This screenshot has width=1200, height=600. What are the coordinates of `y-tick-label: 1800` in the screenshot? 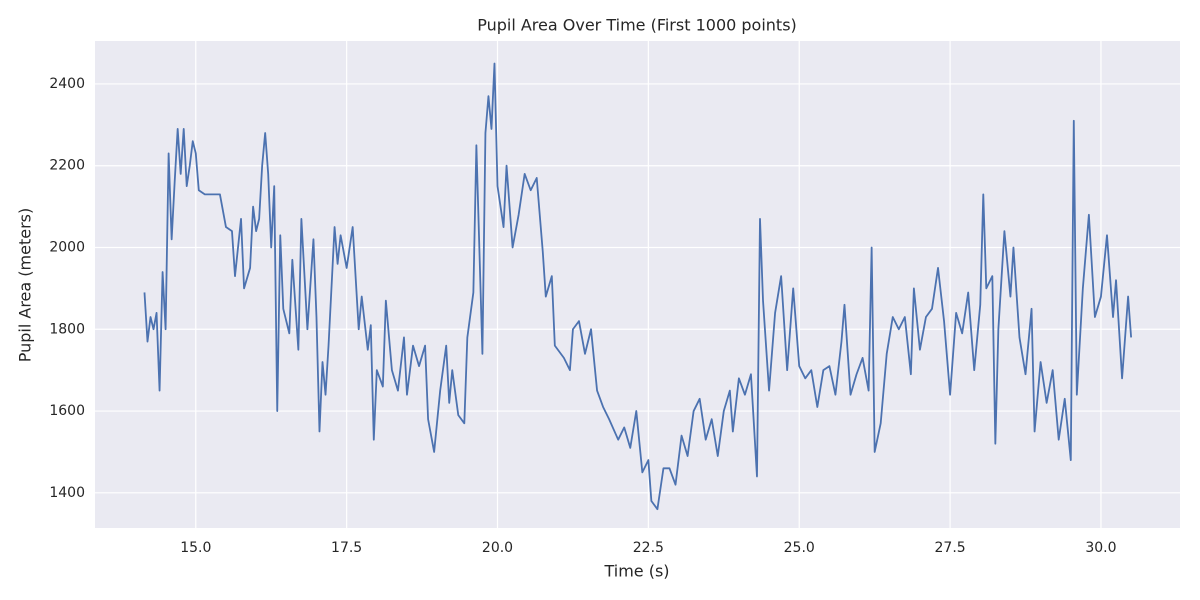 It's located at (67, 329).